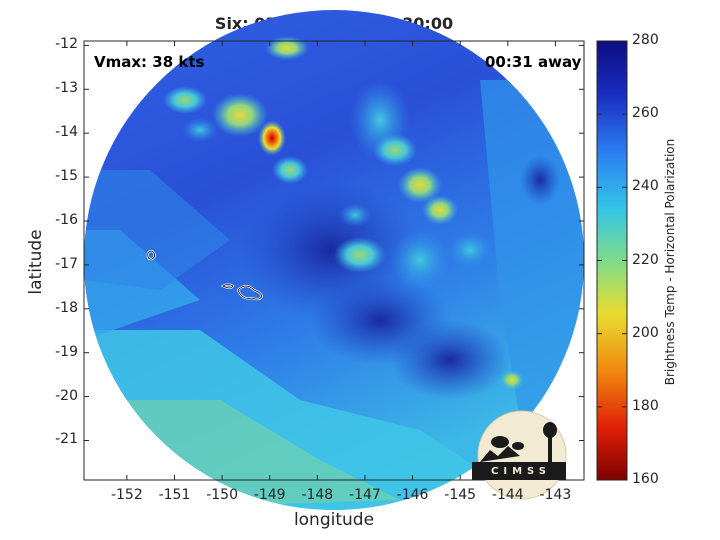  Describe the element at coordinates (66, 219) in the screenshot. I see `y-tick-label: -16` at that location.